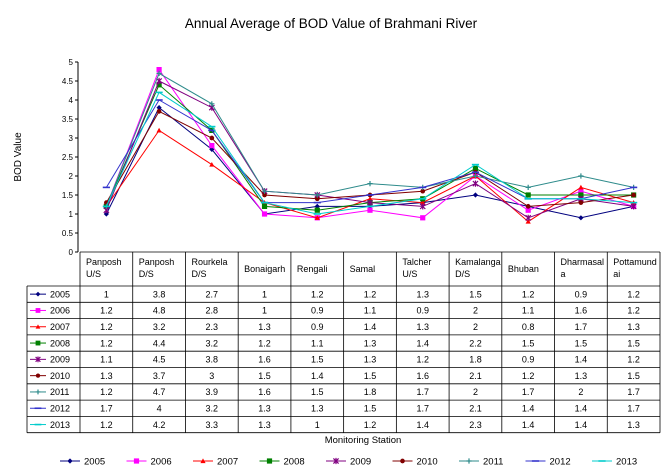 The image size is (663, 474). What do you see at coordinates (335, 311) in the screenshot?
I see `table-row: 2006 1.2 4.8 2.8 1 0.9 1.1 0.9 2 1.1 1.6 1.2` at bounding box center [335, 311].